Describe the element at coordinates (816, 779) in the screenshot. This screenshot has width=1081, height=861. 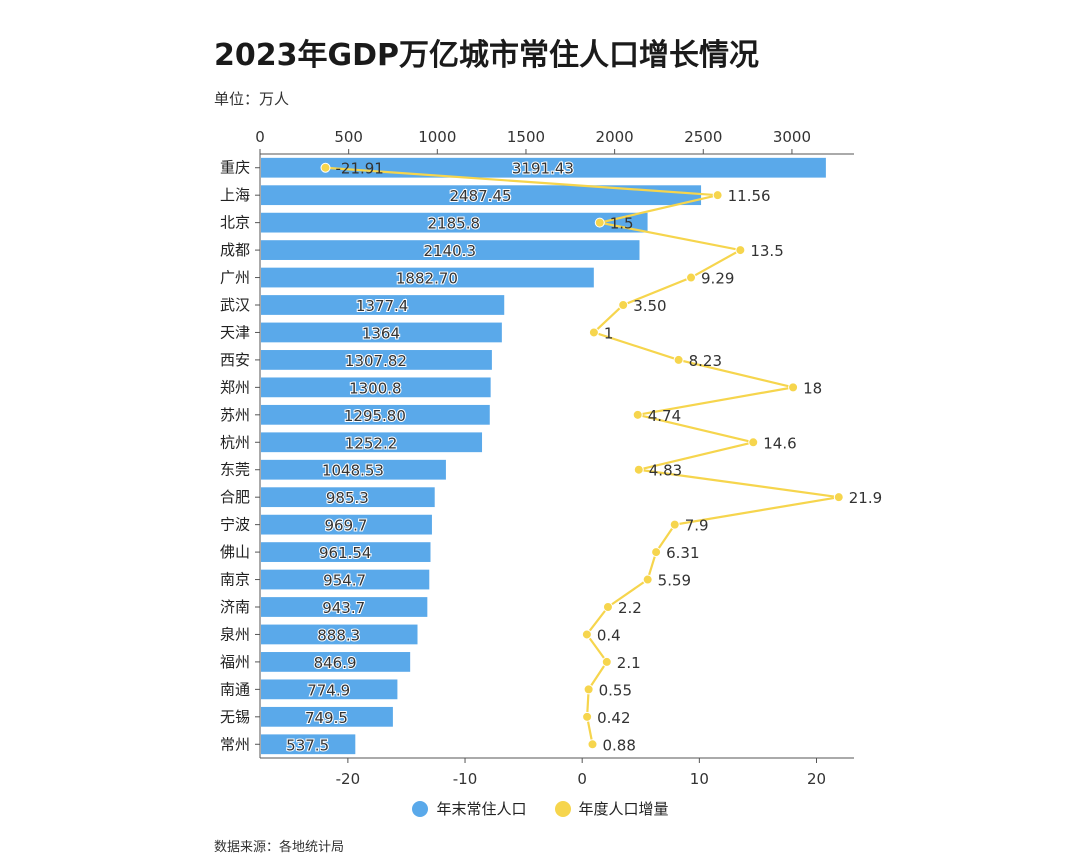
I see `bottom-axis-tick-label: 20` at that location.